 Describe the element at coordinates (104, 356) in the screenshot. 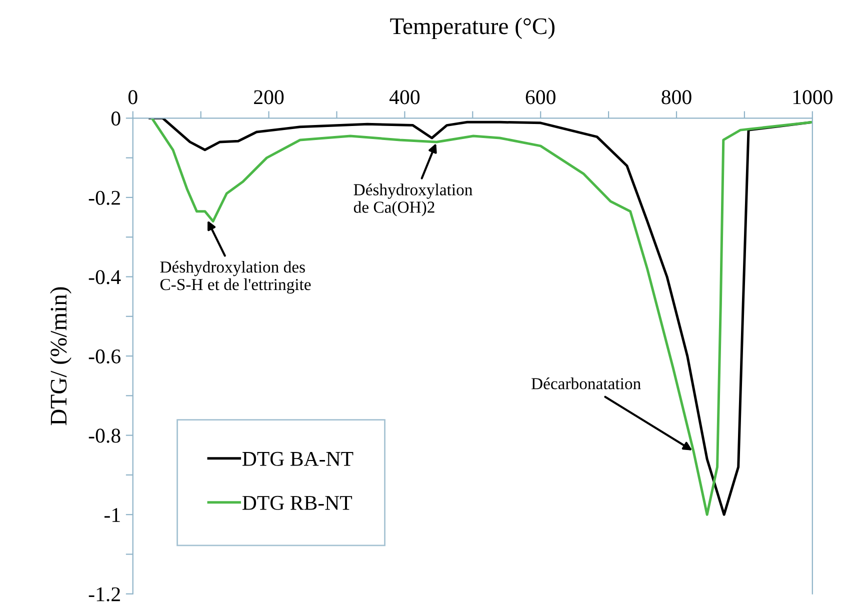

I see `y-tick-label: -0.6` at that location.